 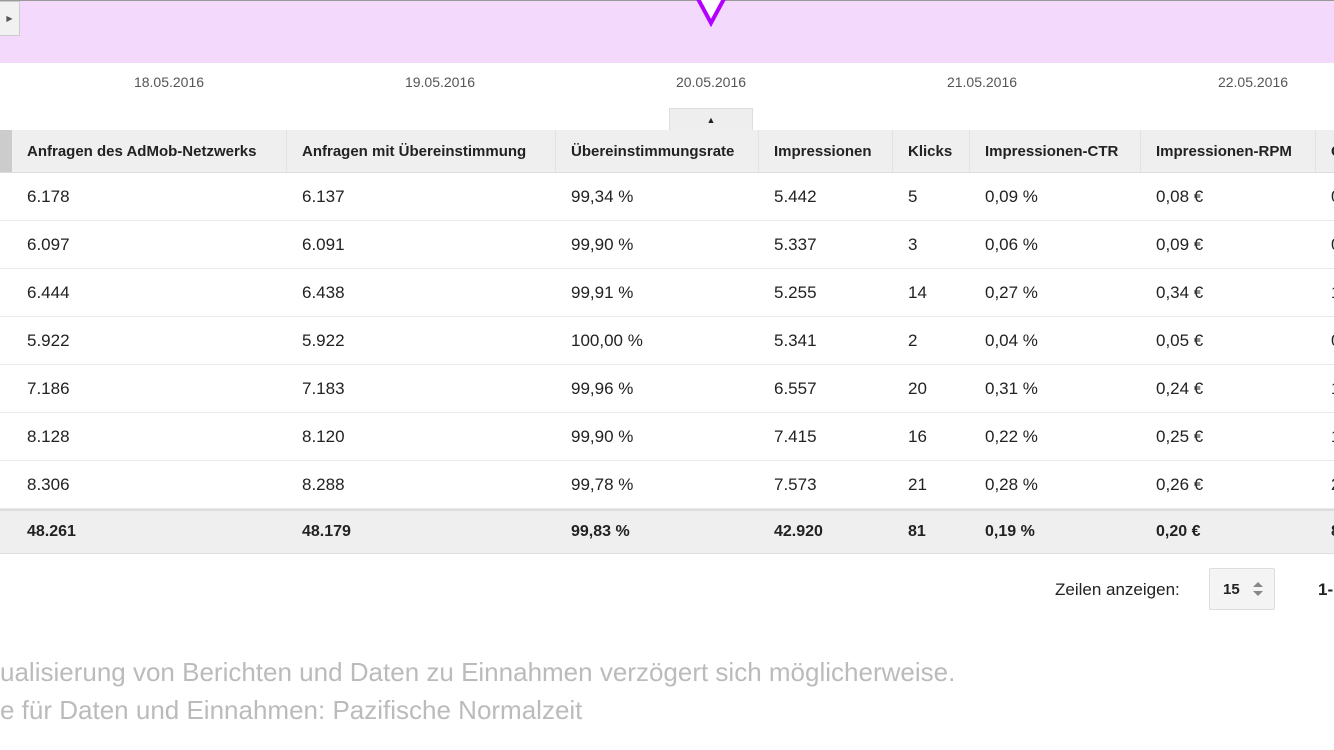 I want to click on collapse-chart-button: ▲, so click(x=711, y=119).